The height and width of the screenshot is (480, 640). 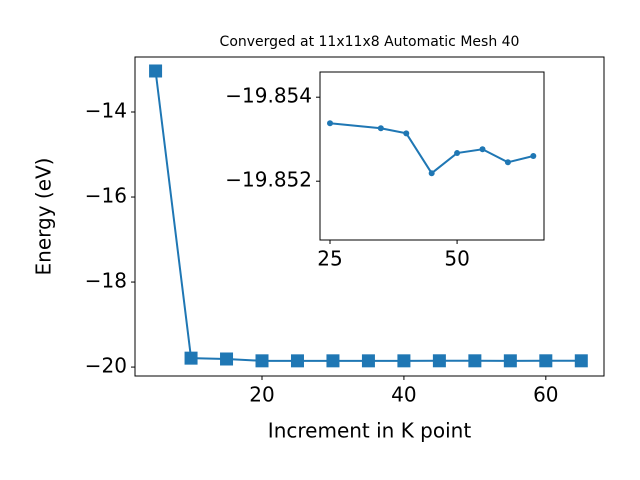 I want to click on x-tick-label: 25, so click(x=329, y=259).